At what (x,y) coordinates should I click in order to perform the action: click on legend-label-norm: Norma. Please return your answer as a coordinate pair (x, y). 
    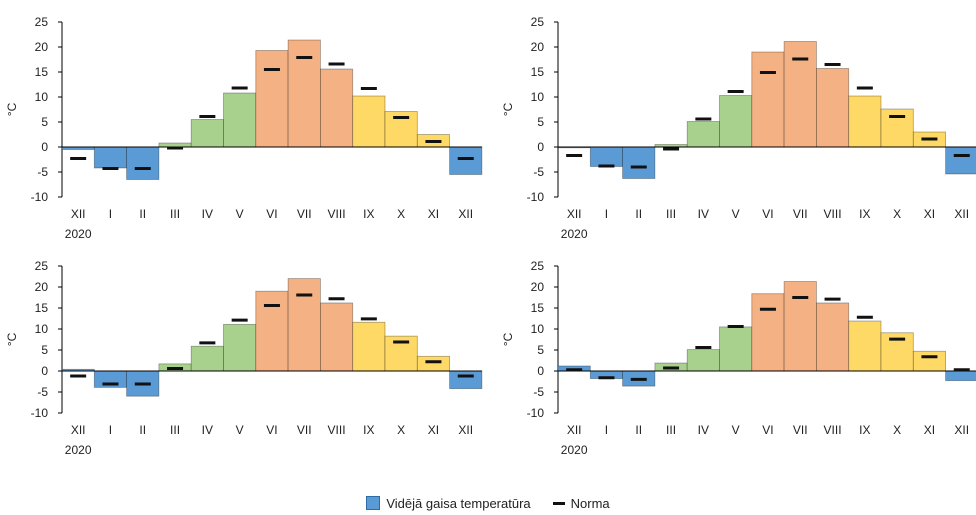
    Looking at the image, I should click on (590, 503).